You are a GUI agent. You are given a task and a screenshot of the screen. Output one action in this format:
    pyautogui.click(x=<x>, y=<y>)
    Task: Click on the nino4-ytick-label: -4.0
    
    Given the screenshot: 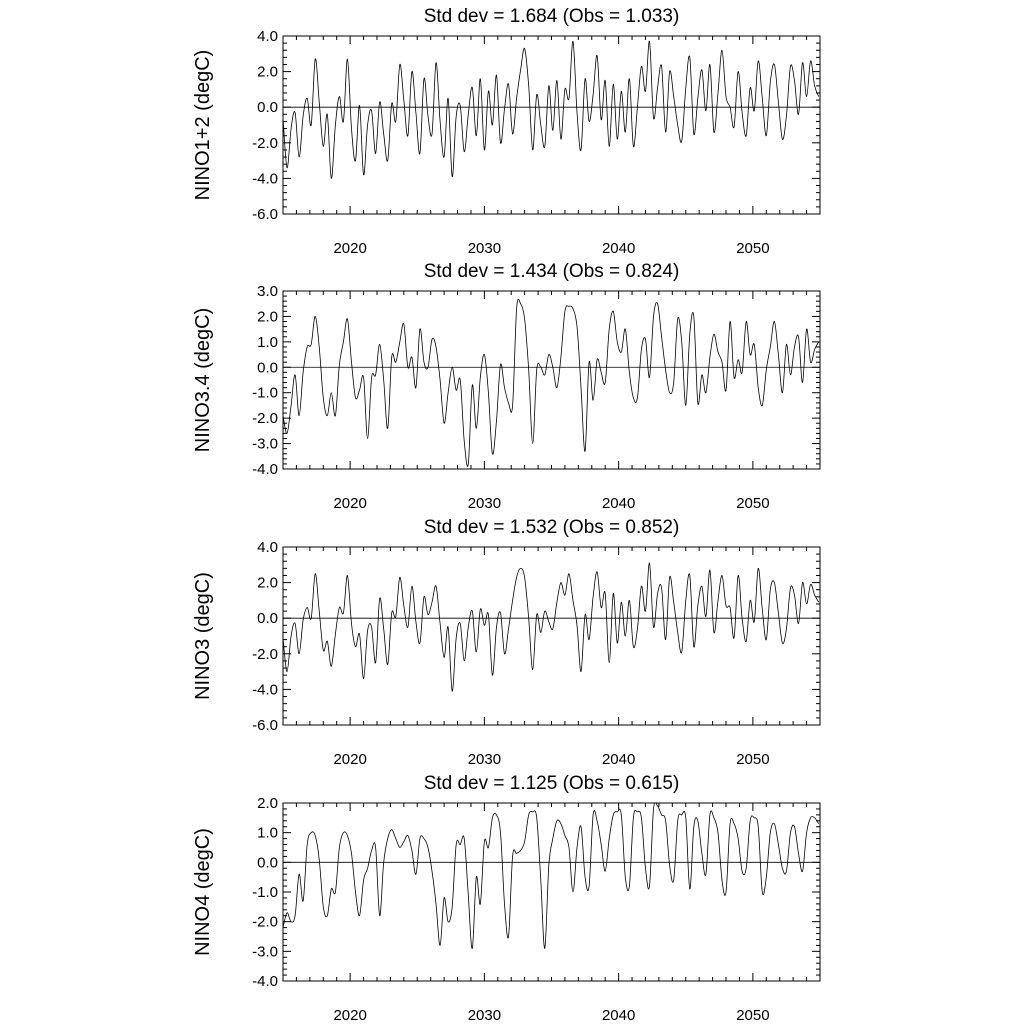 What is the action you would take?
    pyautogui.click(x=265, y=981)
    